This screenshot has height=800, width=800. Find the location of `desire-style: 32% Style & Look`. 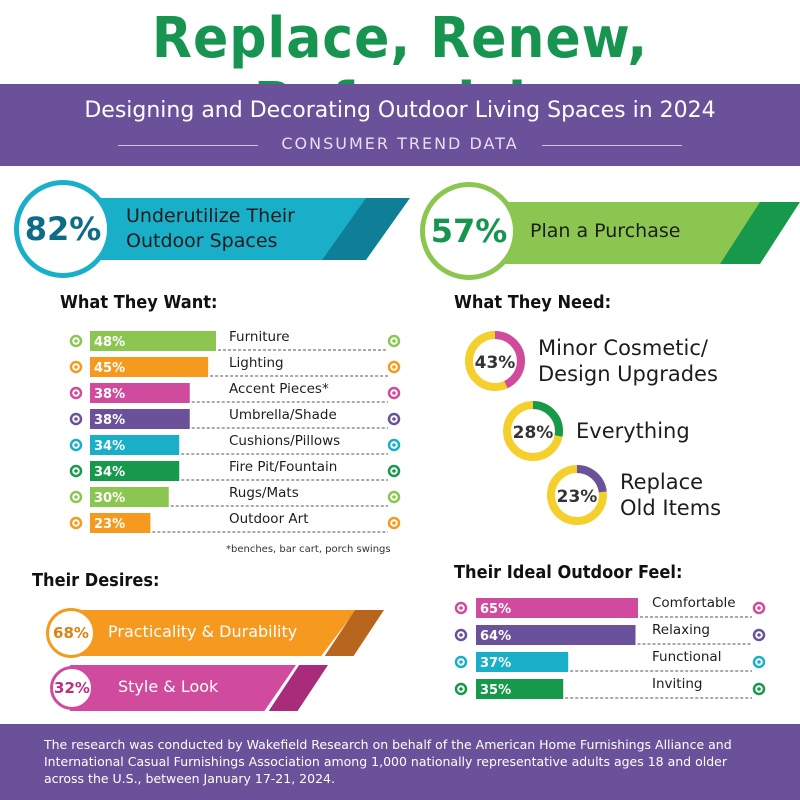

desire-style: 32% Style & Look is located at coordinates (200, 688).